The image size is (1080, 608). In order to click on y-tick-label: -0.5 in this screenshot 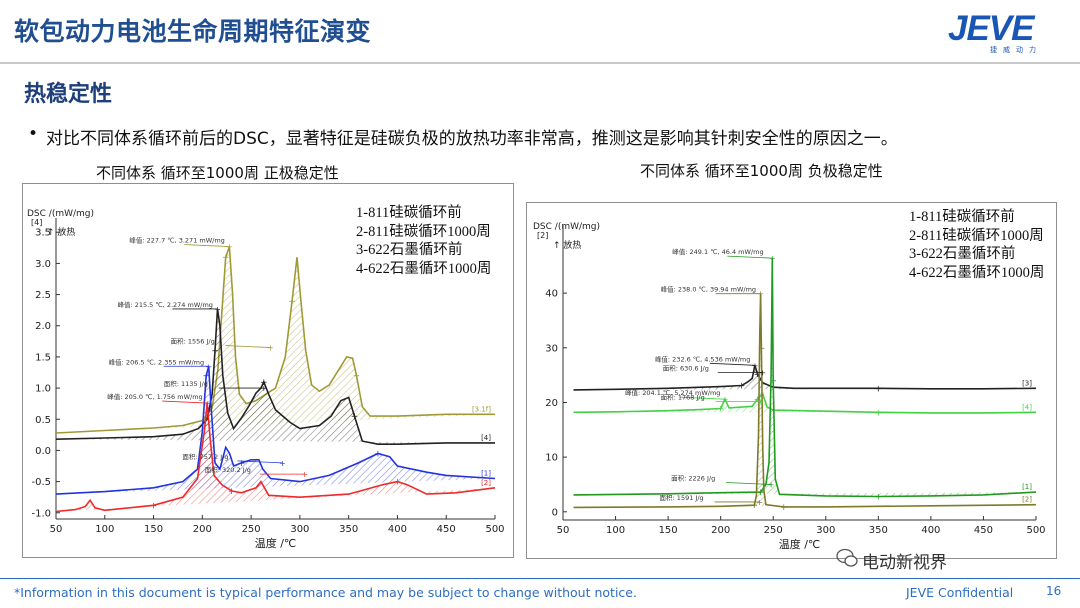, I will do `click(41, 482)`.